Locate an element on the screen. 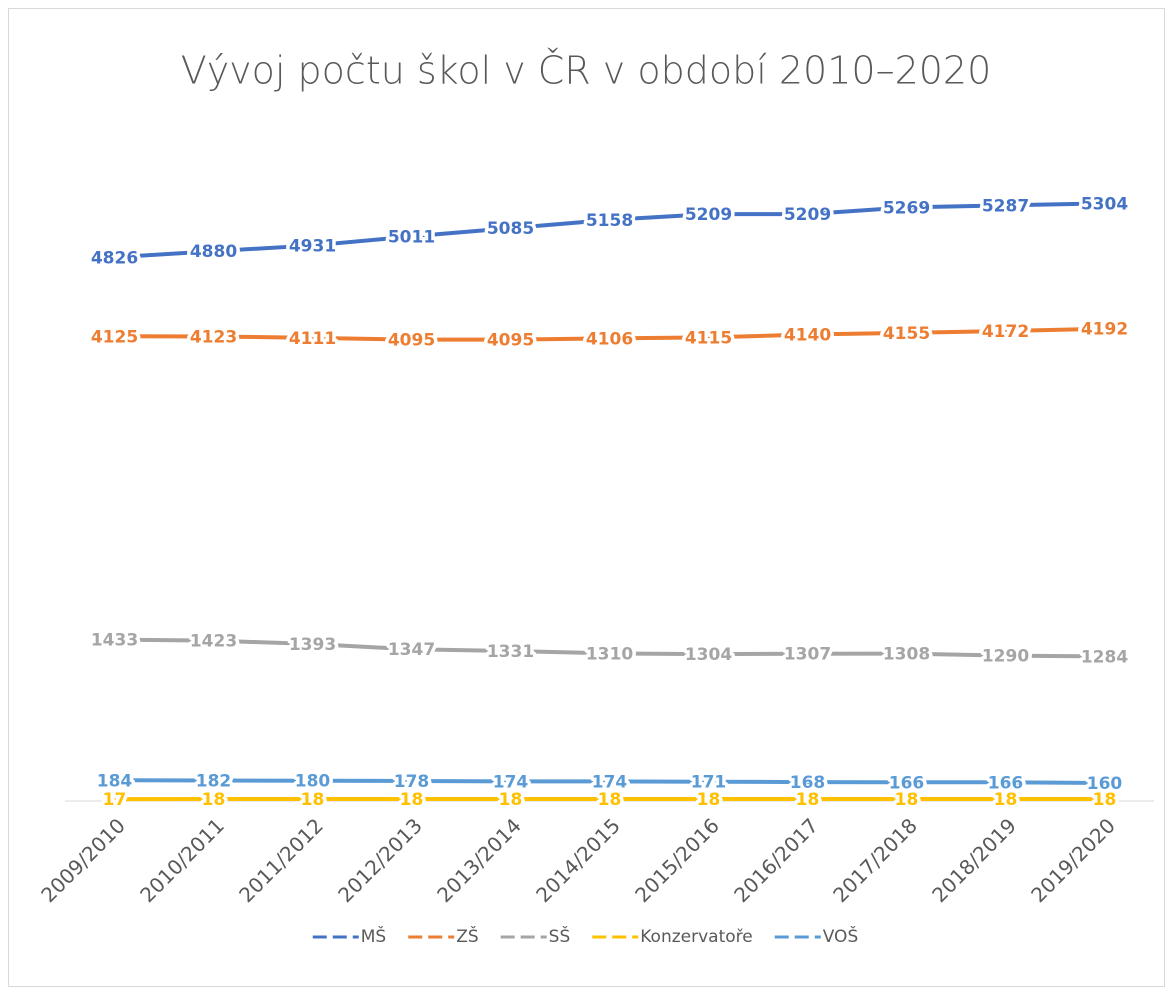 The width and height of the screenshot is (1171, 996). data-label: 1433 is located at coordinates (114, 641).